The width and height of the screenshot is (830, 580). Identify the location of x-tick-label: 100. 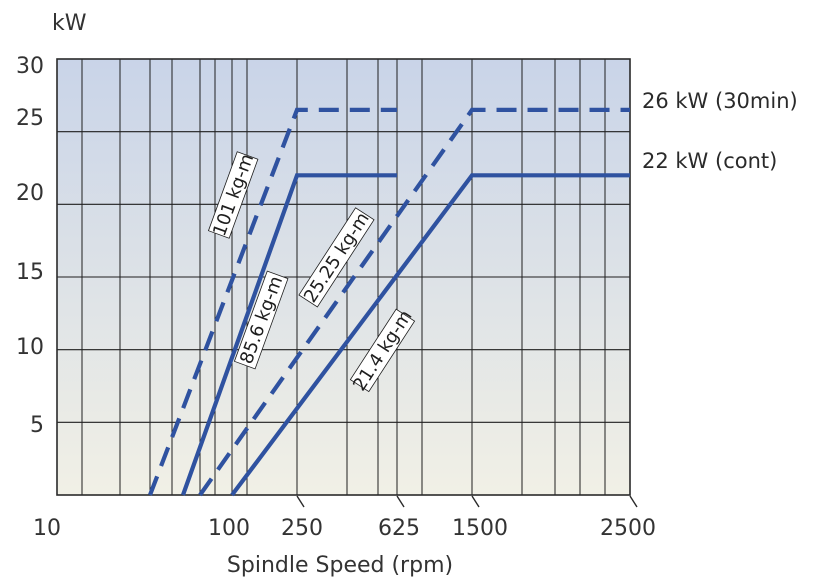
(229, 528).